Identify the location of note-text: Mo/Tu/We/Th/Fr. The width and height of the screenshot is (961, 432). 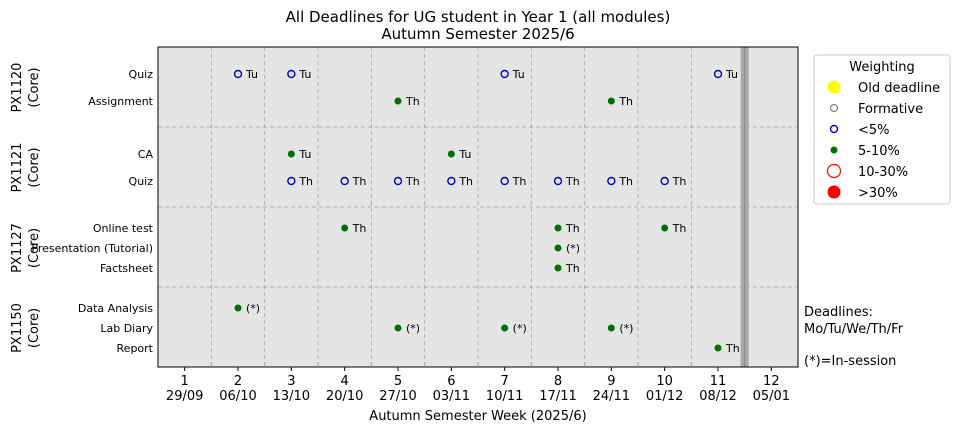
(854, 329).